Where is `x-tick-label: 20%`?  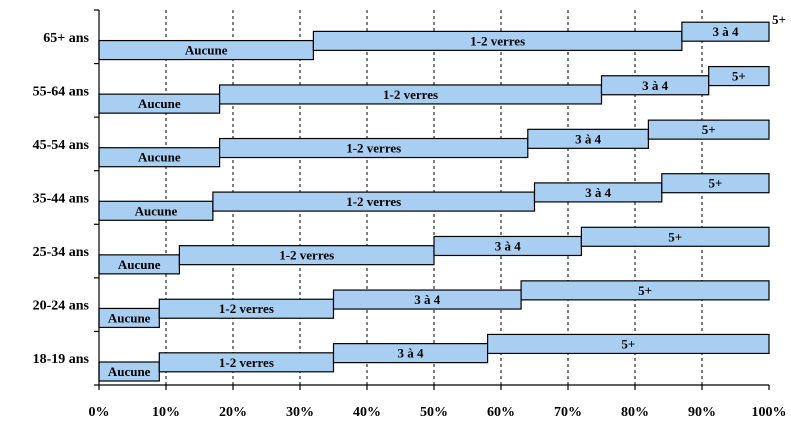
x-tick-label: 20% is located at coordinates (233, 412).